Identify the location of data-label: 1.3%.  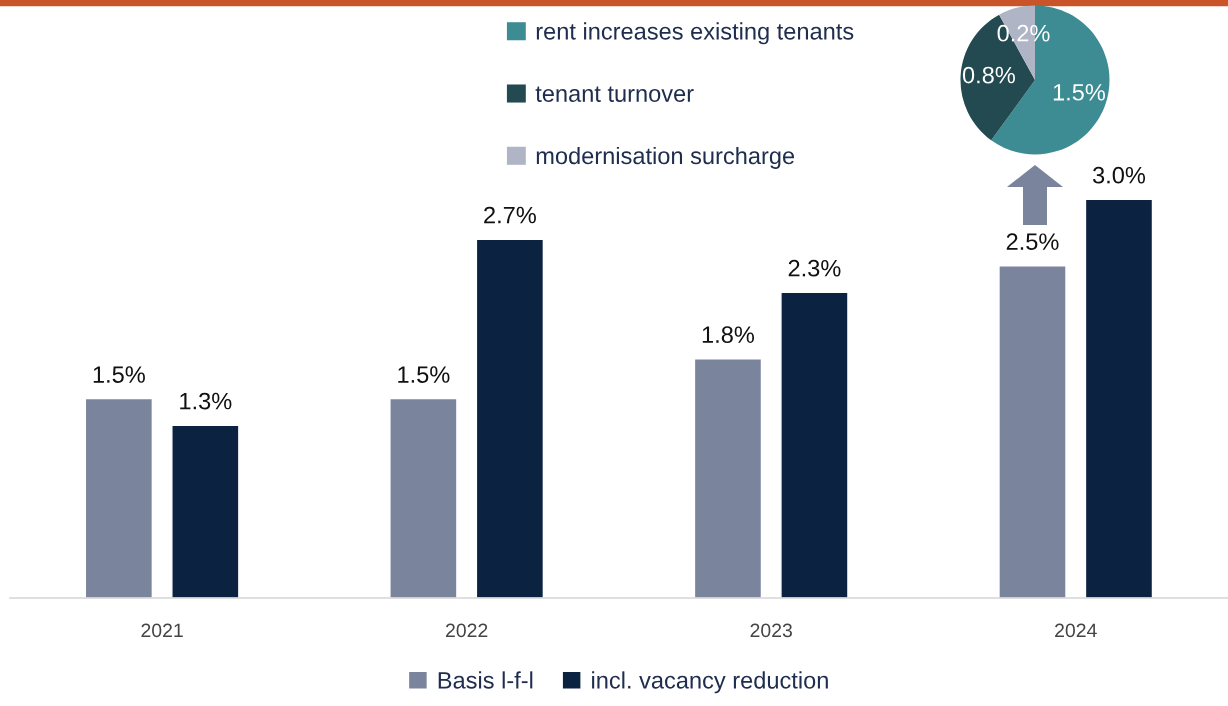
(206, 401).